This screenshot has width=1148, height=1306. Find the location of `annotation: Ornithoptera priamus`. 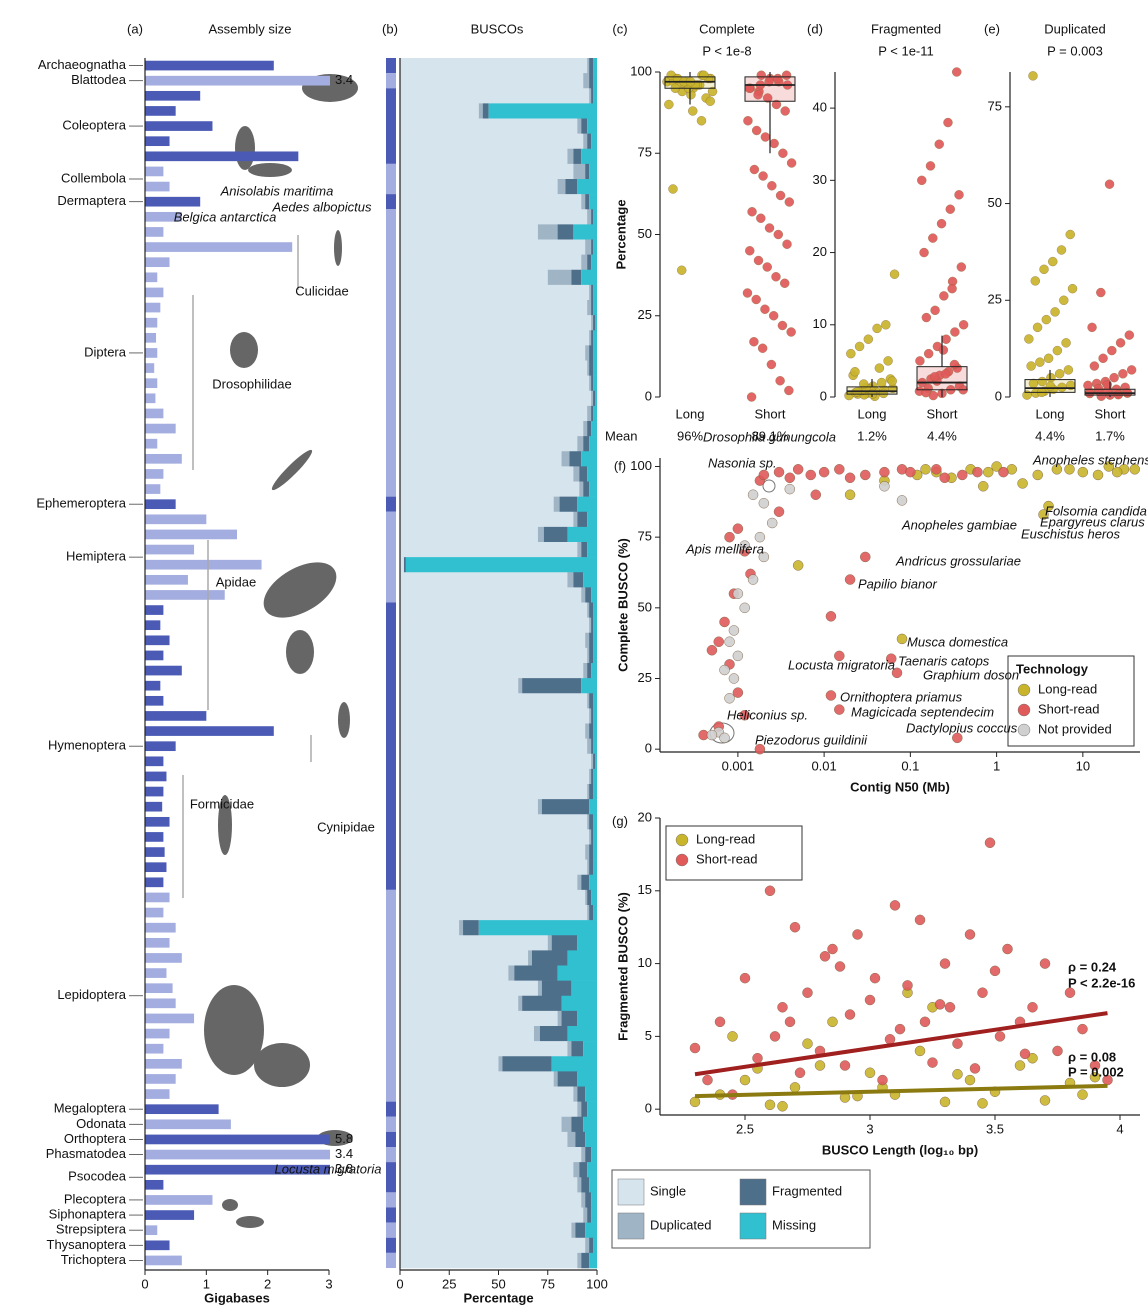

annotation: Ornithoptera priamus is located at coordinates (901, 696).